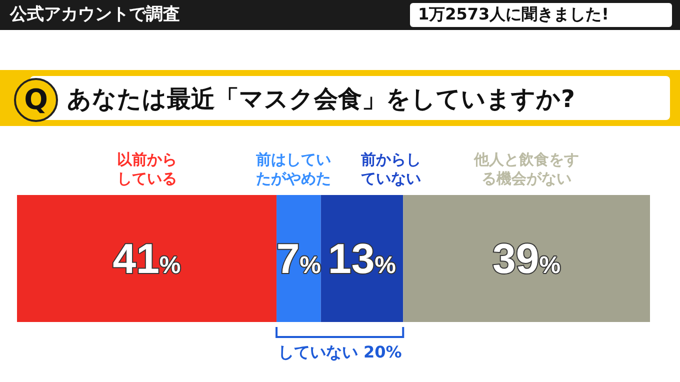 The image size is (680, 382). What do you see at coordinates (526, 169) in the screenshot?
I see `series-label: 他人と飲食をする機会がない` at bounding box center [526, 169].